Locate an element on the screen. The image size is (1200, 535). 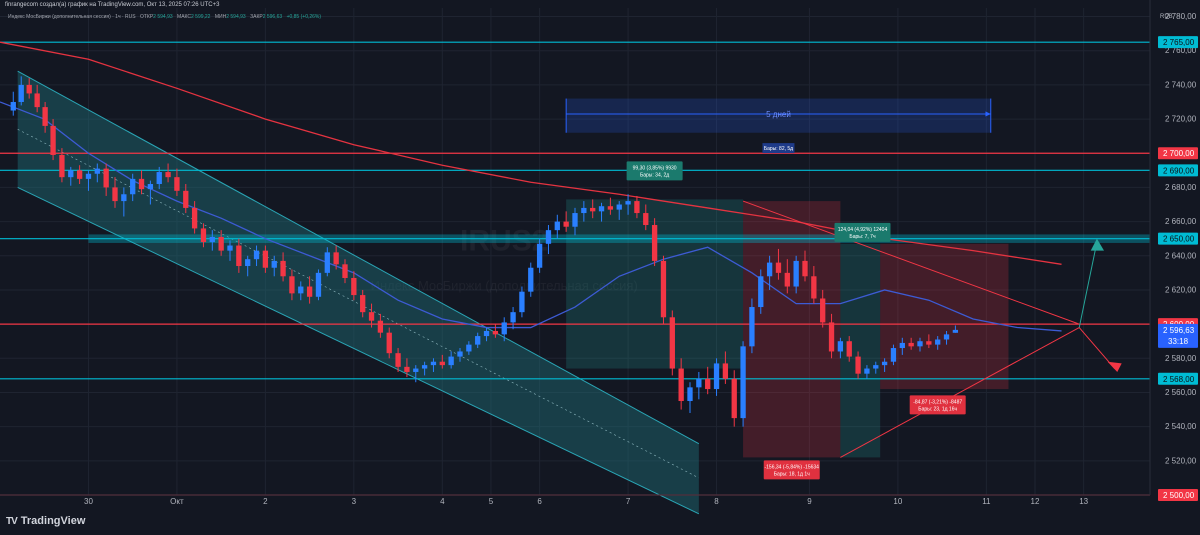
measure-label-bars-3: Бары: 23, 1д 16ч is located at coordinates (937, 409).